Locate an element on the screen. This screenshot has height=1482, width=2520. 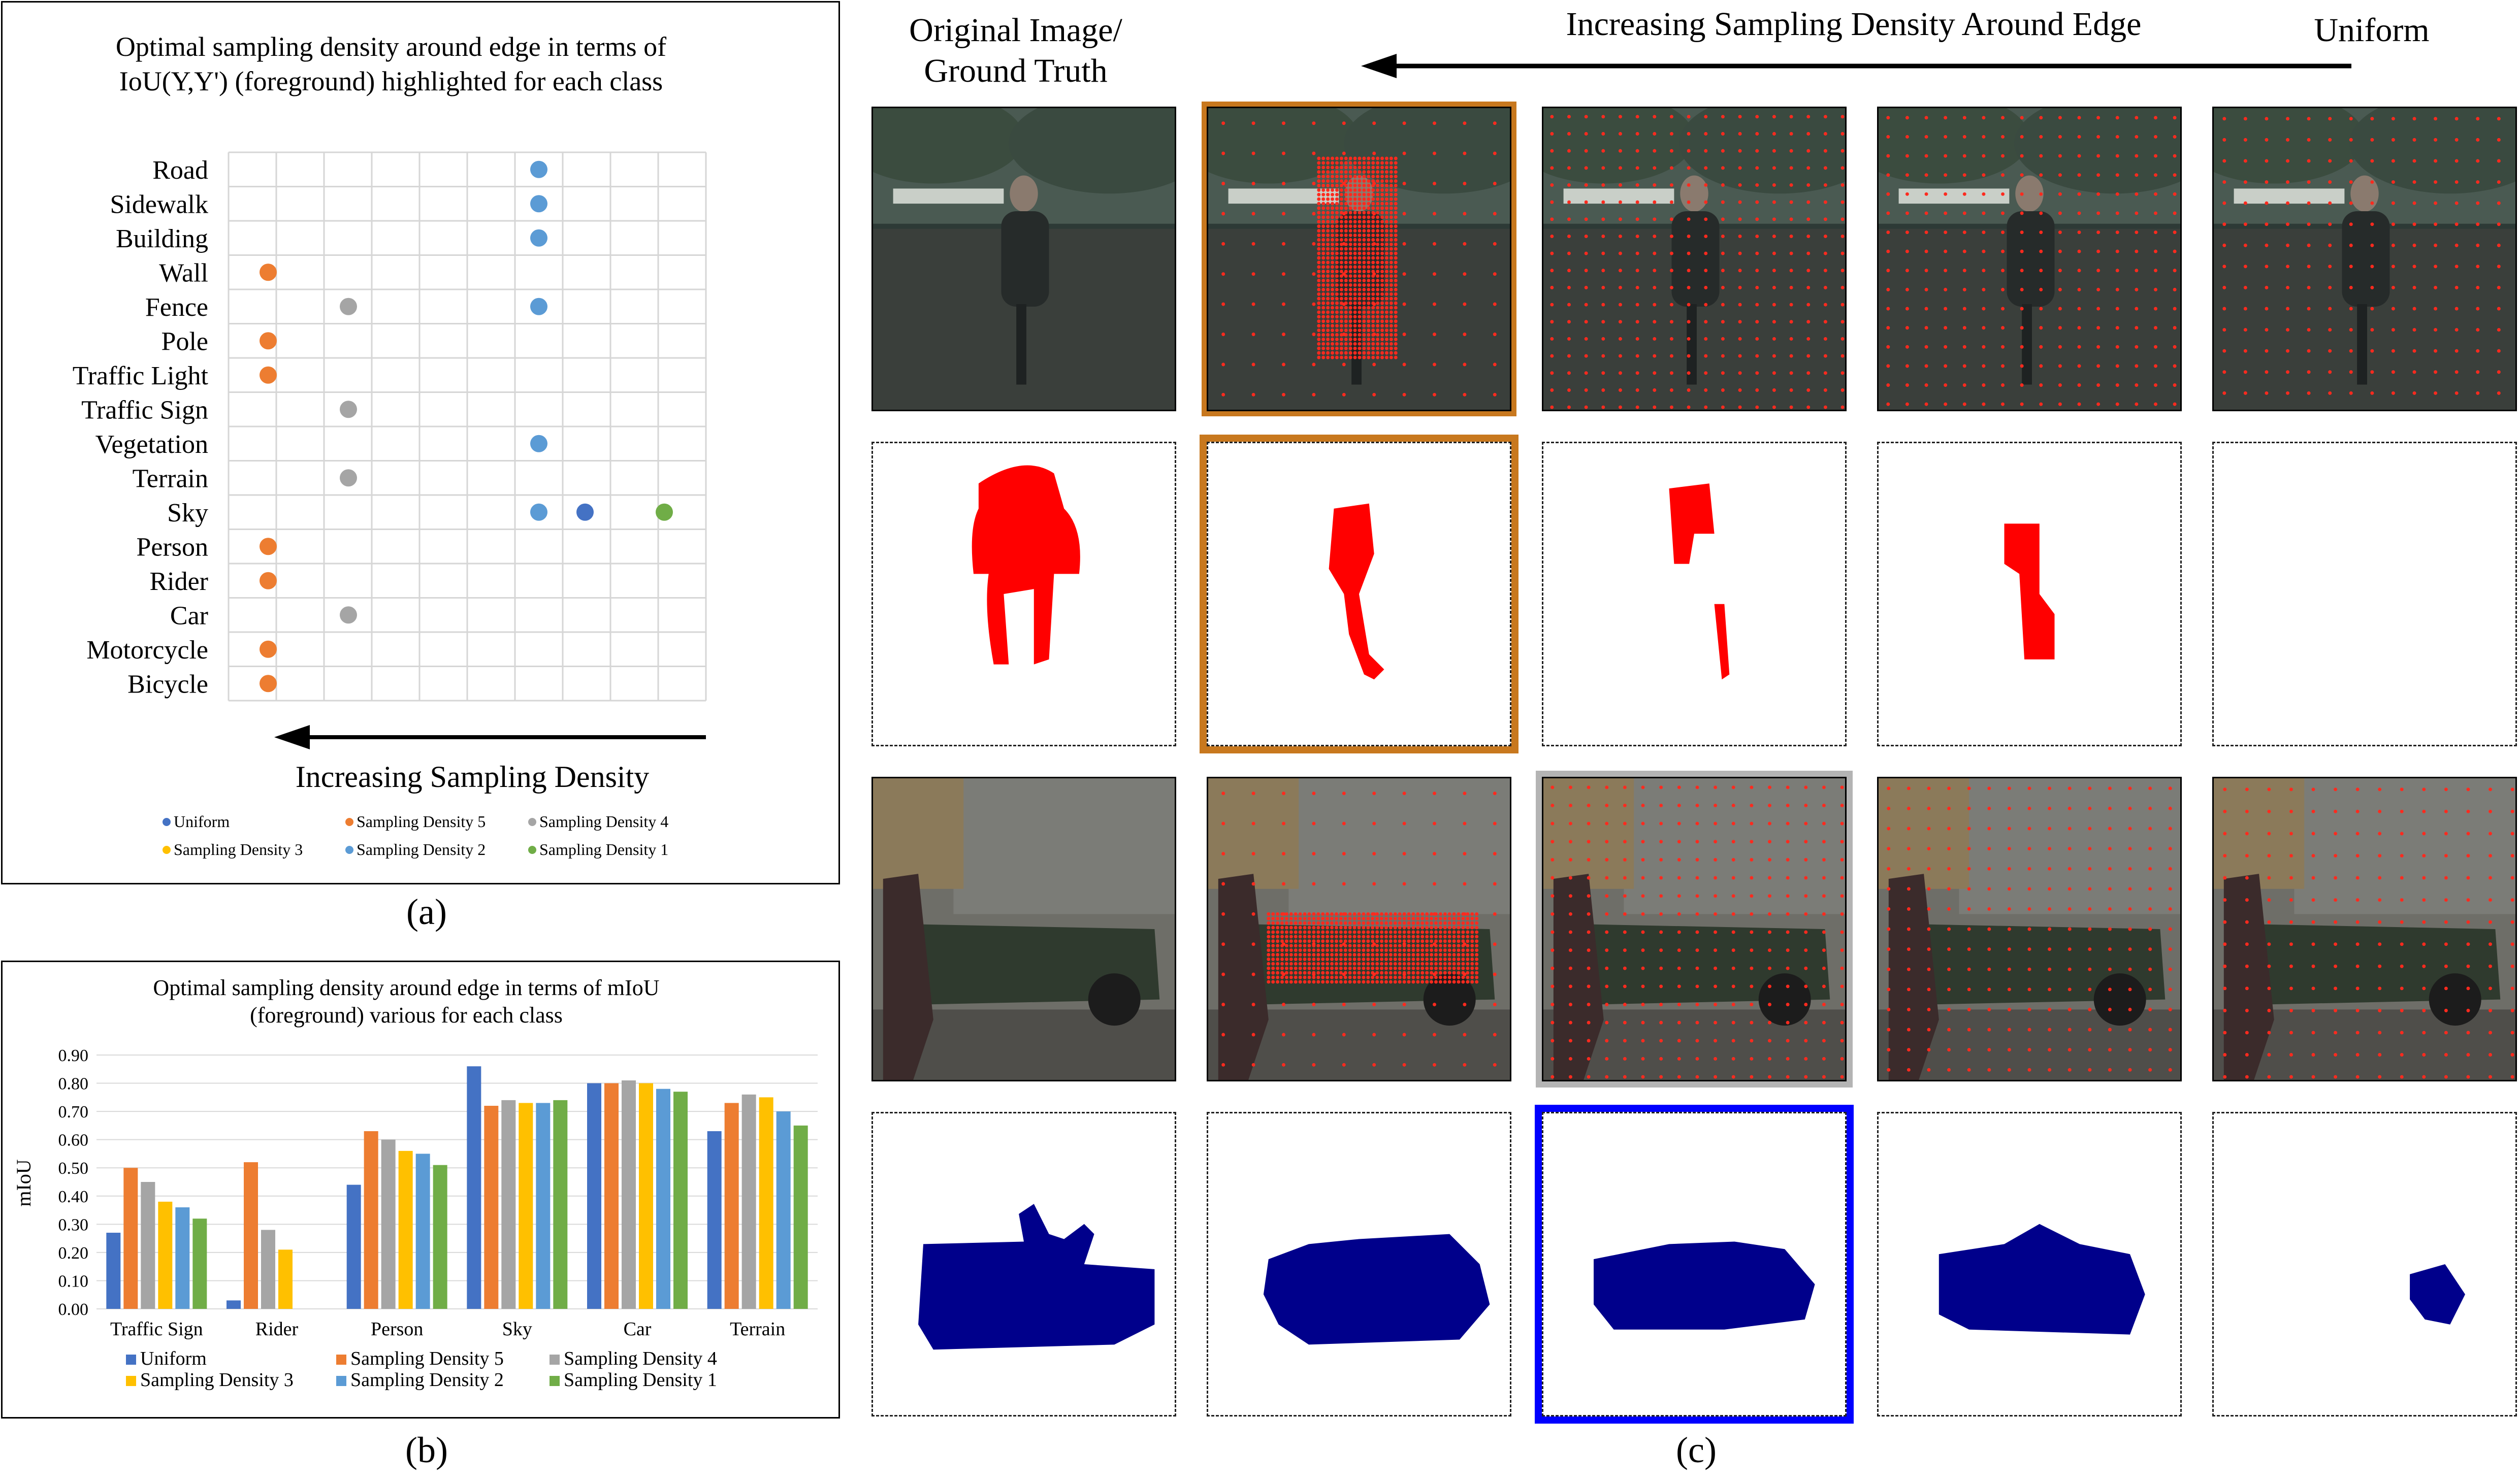
mask-ground-truth-bicycle is located at coordinates (1024, 594).